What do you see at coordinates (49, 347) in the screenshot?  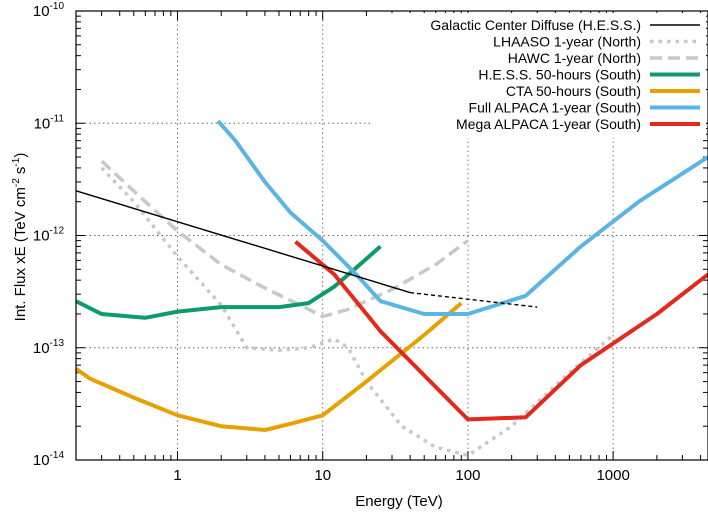 I see `y-tick-label: 10-13` at bounding box center [49, 347].